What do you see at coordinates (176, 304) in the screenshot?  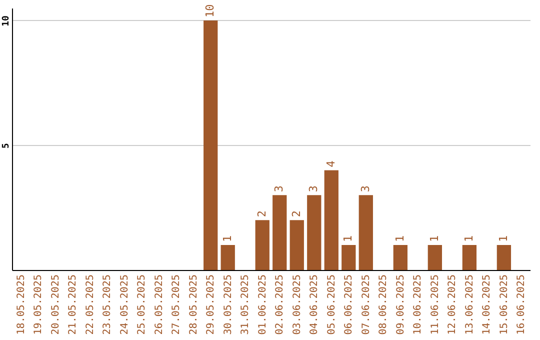 I see `x-tick-label: 27.05.2025` at bounding box center [176, 304].